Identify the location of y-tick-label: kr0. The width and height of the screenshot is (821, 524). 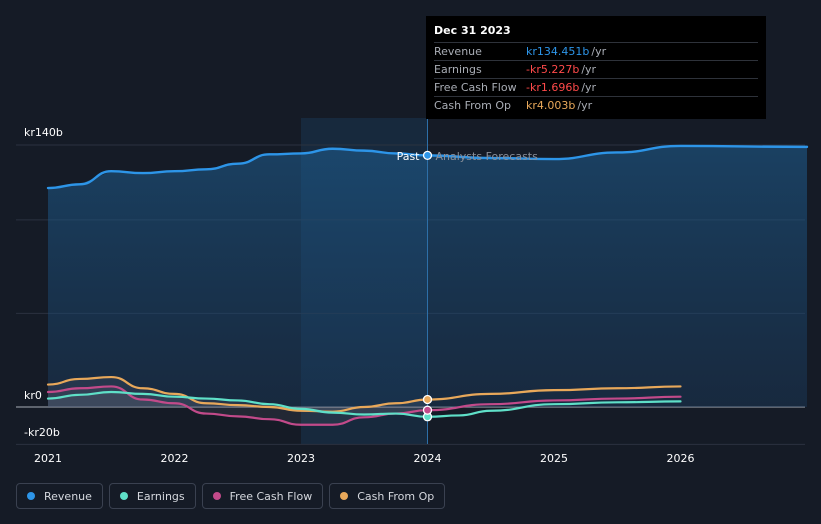
(33, 395).